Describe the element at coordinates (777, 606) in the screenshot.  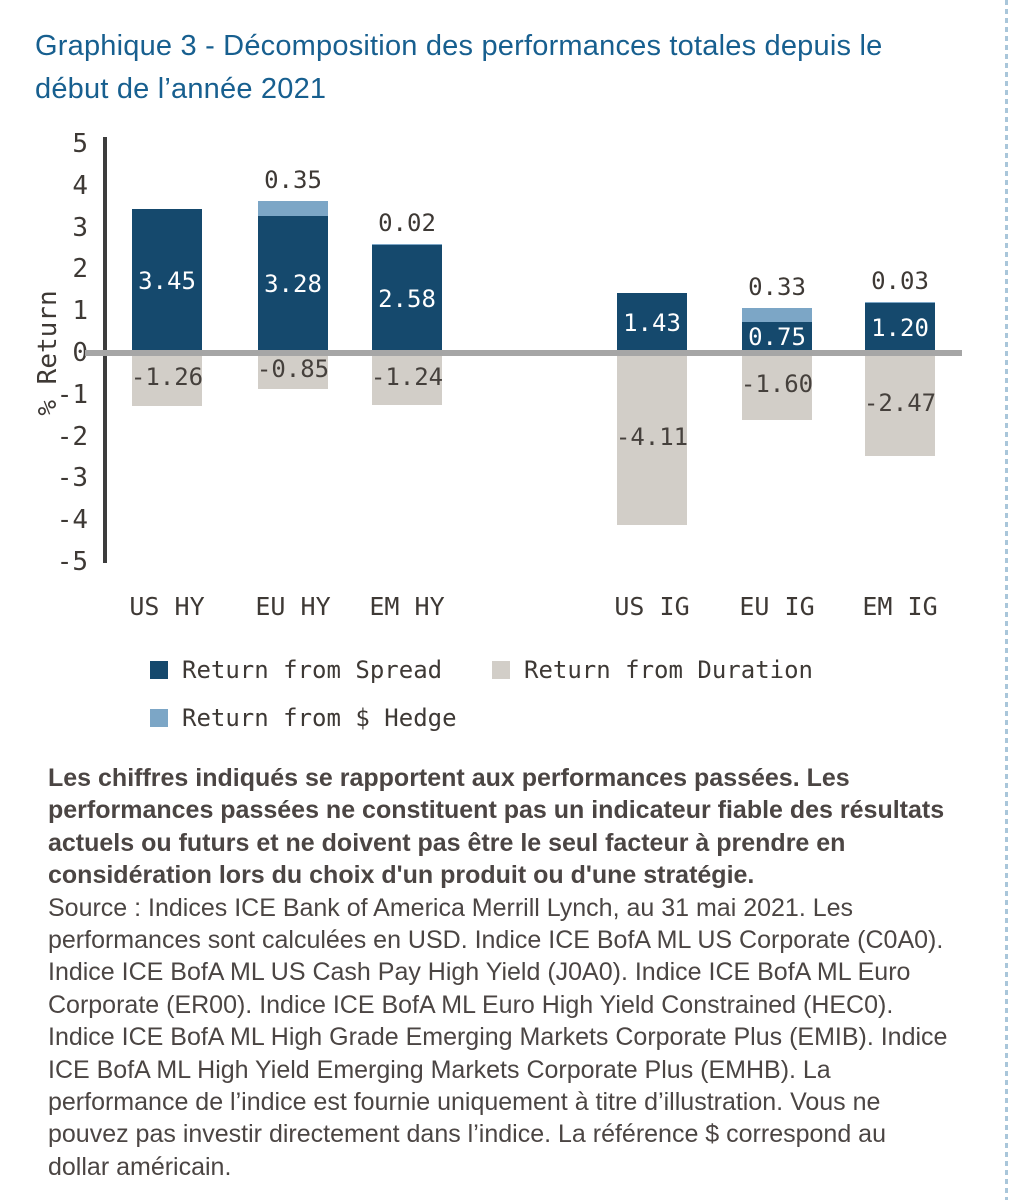
I see `category-label: EU IG` at that location.